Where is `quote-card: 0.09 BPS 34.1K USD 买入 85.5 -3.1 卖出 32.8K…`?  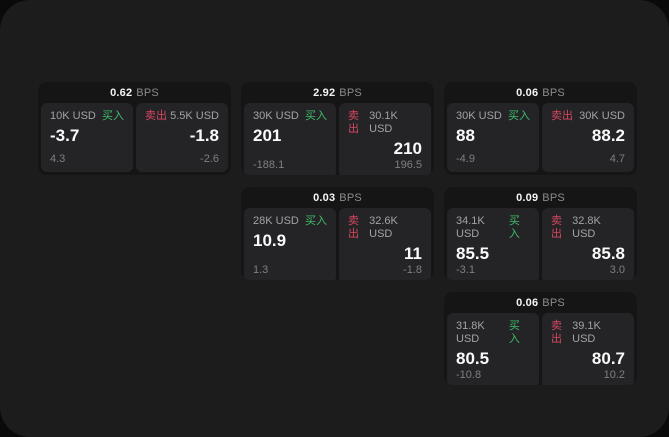
quote-card: 0.09 BPS 34.1K USD 买入 85.5 -3.1 卖出 32.8K… is located at coordinates (540, 233).